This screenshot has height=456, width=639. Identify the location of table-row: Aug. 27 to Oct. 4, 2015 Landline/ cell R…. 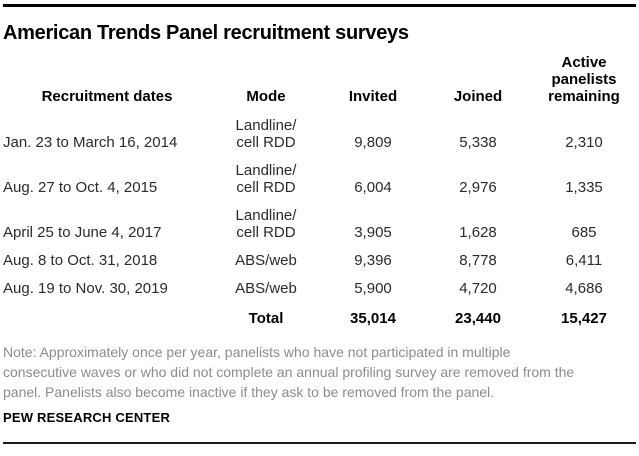
(320, 176).